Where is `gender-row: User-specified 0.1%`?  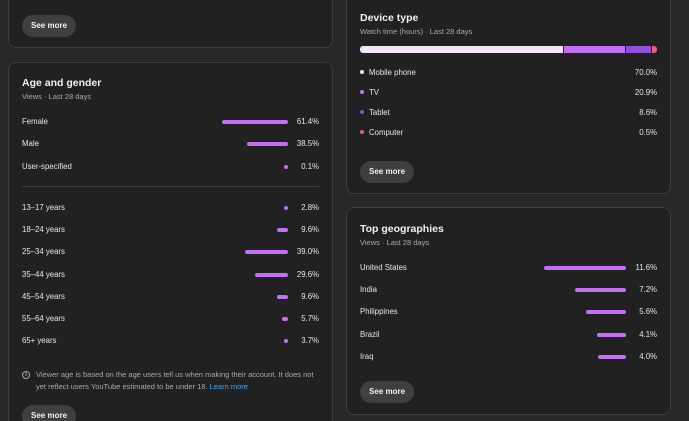
gender-row: User-specified 0.1% is located at coordinates (170, 167).